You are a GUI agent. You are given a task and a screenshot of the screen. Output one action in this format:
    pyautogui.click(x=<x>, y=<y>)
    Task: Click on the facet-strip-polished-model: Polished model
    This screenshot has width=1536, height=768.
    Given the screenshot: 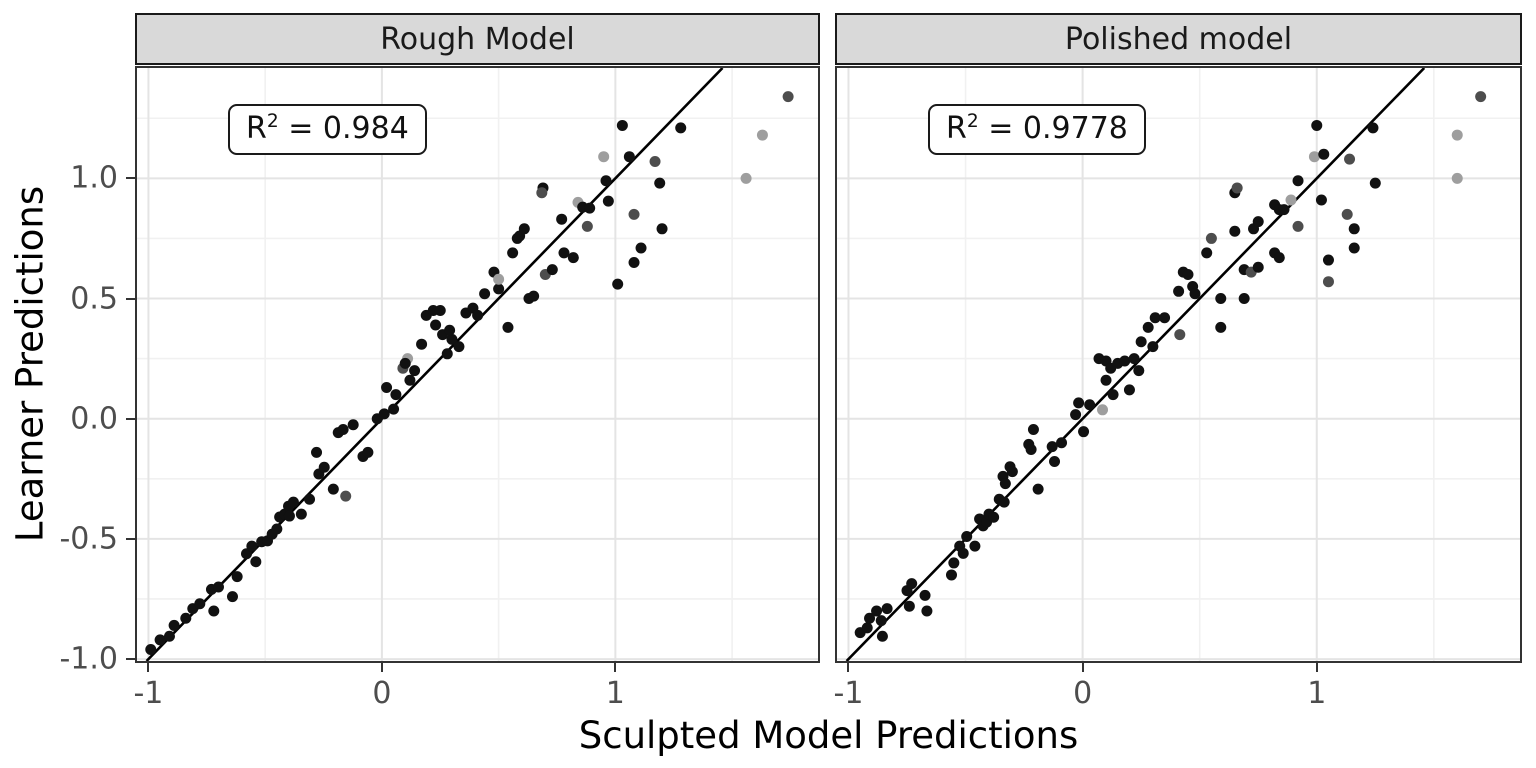 What is the action you would take?
    pyautogui.click(x=1178, y=39)
    